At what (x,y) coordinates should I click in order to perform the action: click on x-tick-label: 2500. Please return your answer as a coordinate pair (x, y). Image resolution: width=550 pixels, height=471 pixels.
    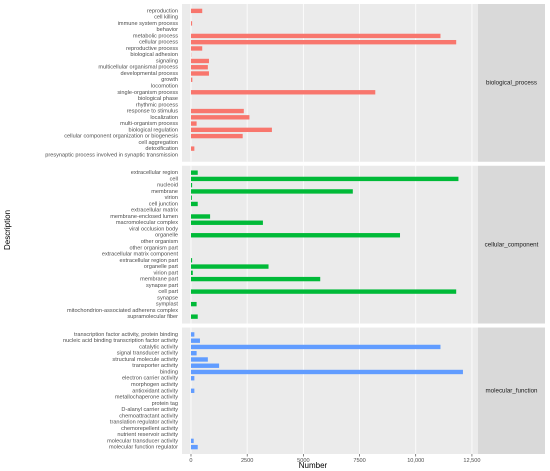
    Looking at the image, I should click on (247, 461).